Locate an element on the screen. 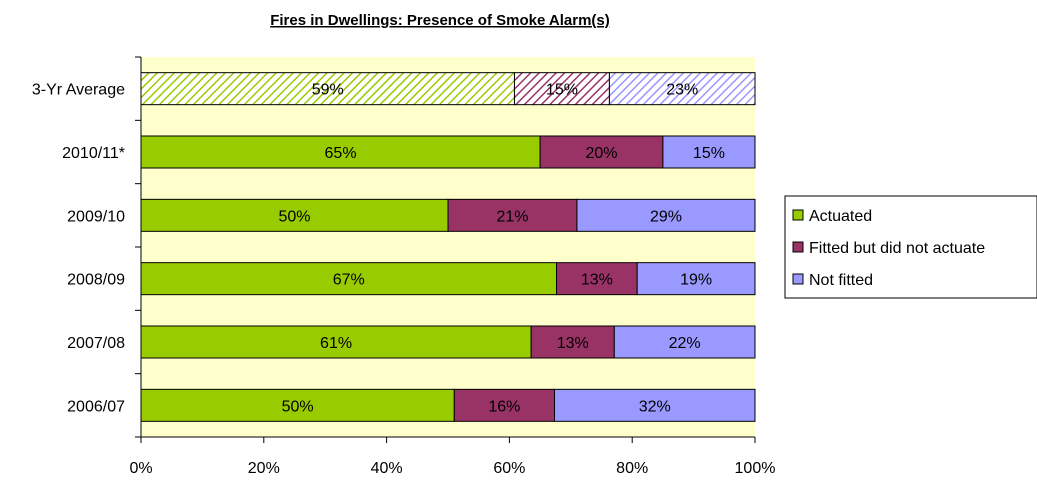 The image size is (1037, 482). x-tick-label: 100% is located at coordinates (755, 468).